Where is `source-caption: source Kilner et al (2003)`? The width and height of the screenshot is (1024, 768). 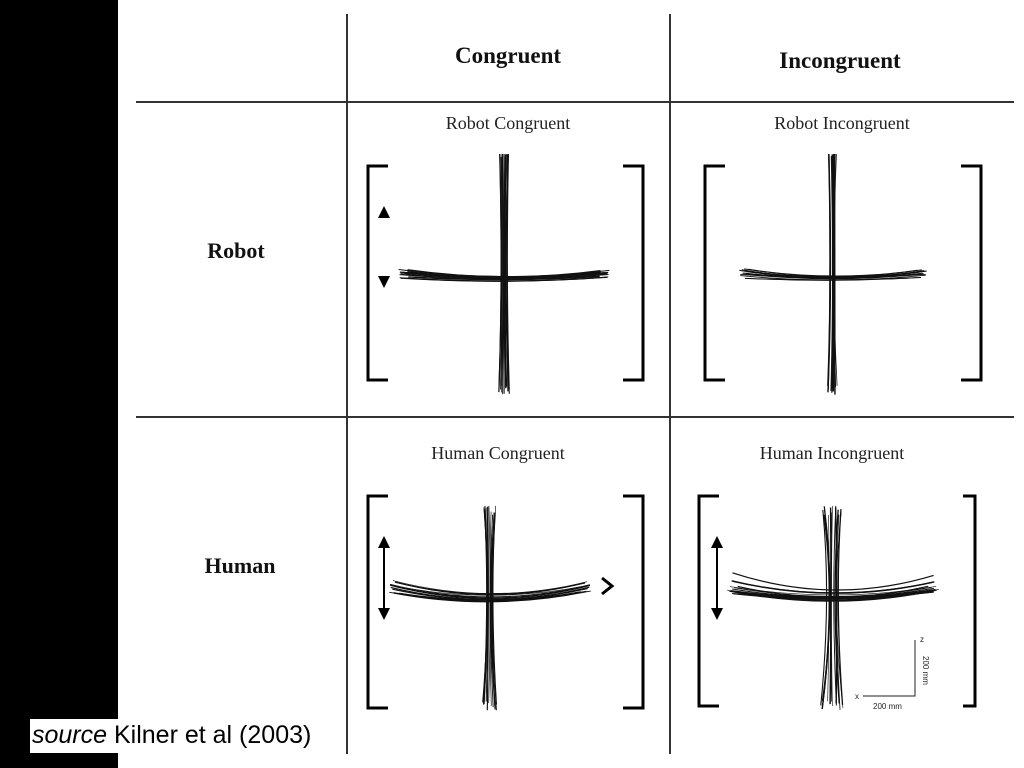 source-caption: source Kilner et al (2003) is located at coordinates (173, 736).